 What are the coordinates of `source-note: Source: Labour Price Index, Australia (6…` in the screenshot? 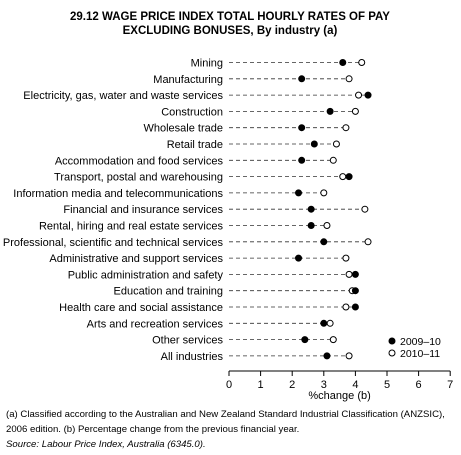 It's located at (106, 444).